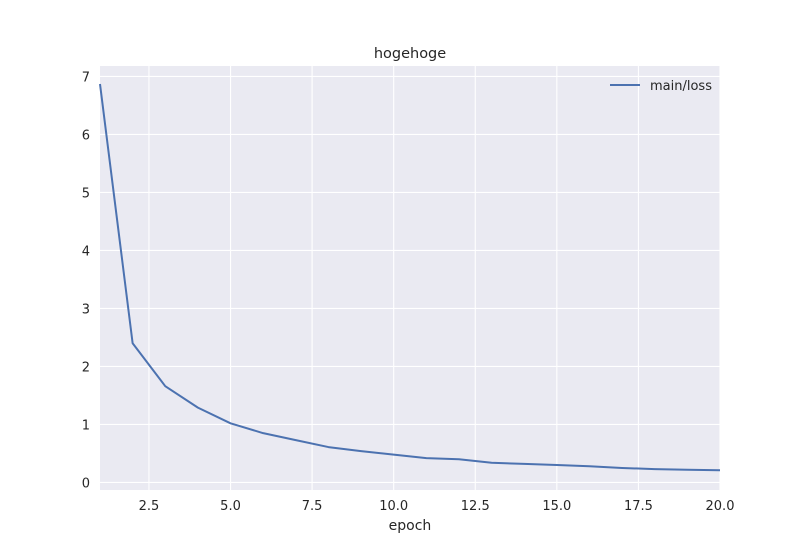 The width and height of the screenshot is (800, 550). I want to click on y-tick-label: 1, so click(86, 425).